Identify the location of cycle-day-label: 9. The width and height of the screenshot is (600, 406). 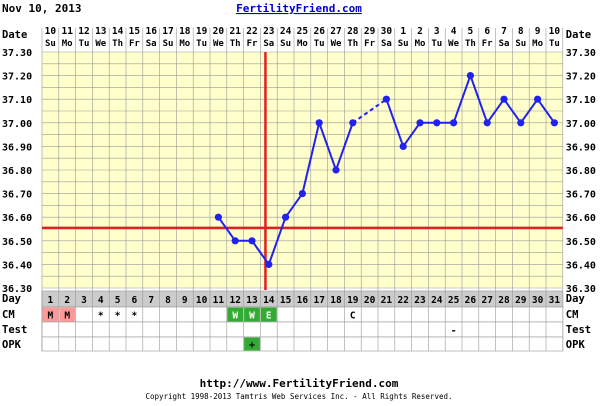
(185, 300).